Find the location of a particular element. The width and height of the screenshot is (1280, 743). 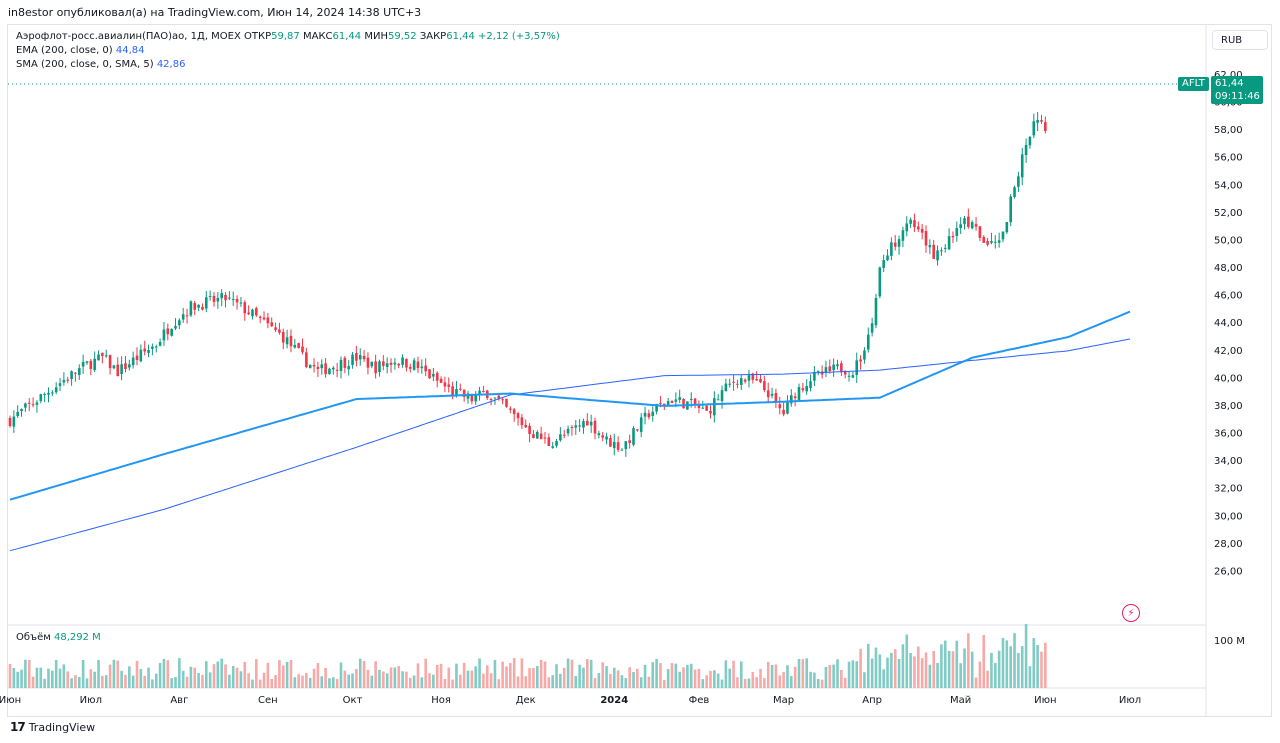

price-tick-label: 44,00 is located at coordinates (1228, 323).